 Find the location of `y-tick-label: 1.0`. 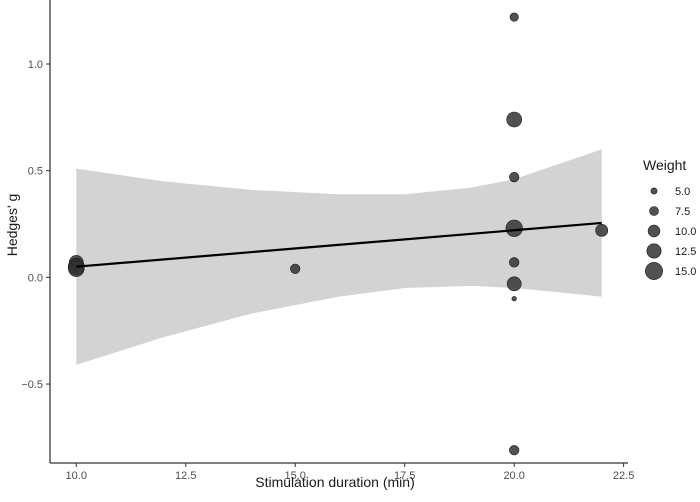

y-tick-label: 1.0 is located at coordinates (35, 65).